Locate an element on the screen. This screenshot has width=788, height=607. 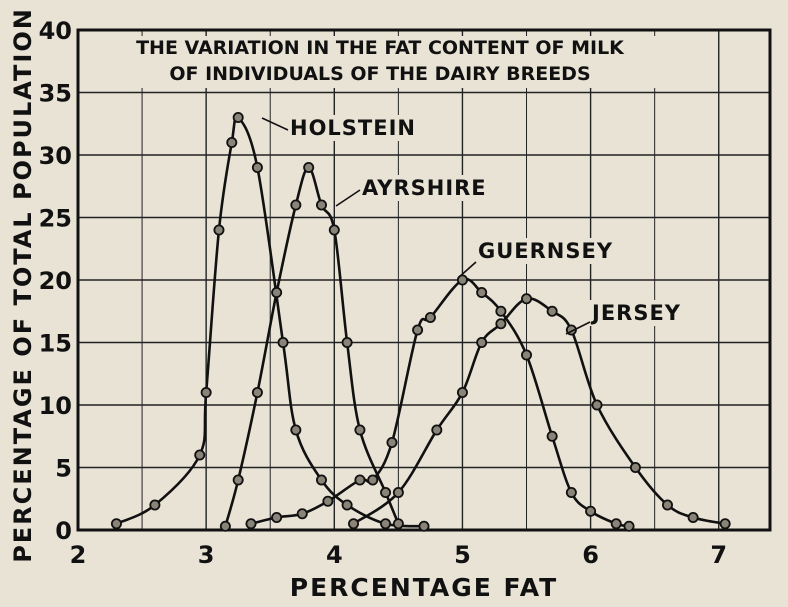
title-background is located at coordinates (395, 62).